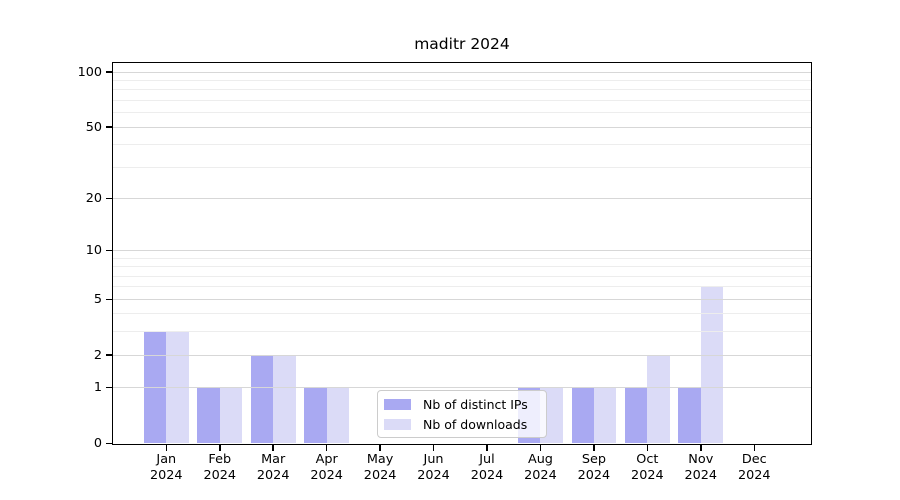 Image resolution: width=900 pixels, height=500 pixels. What do you see at coordinates (97, 355) in the screenshot?
I see `y-tick-label-2: 2` at bounding box center [97, 355].